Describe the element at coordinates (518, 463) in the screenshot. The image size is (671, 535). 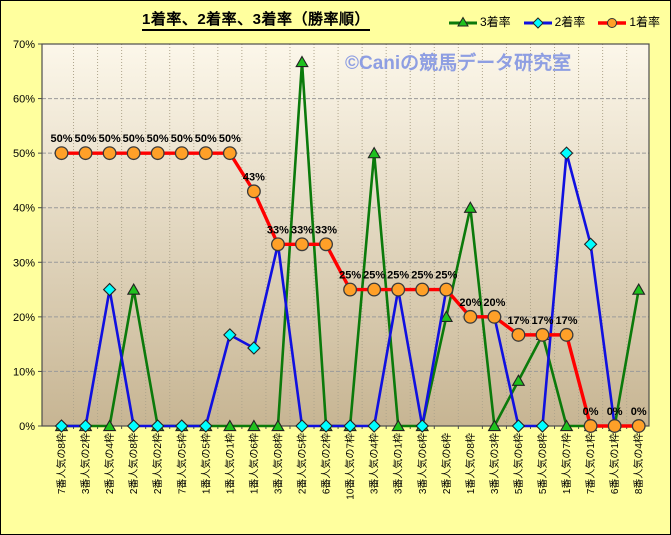
I see `x-axis-category-label: 5番人気の6枠` at that location.